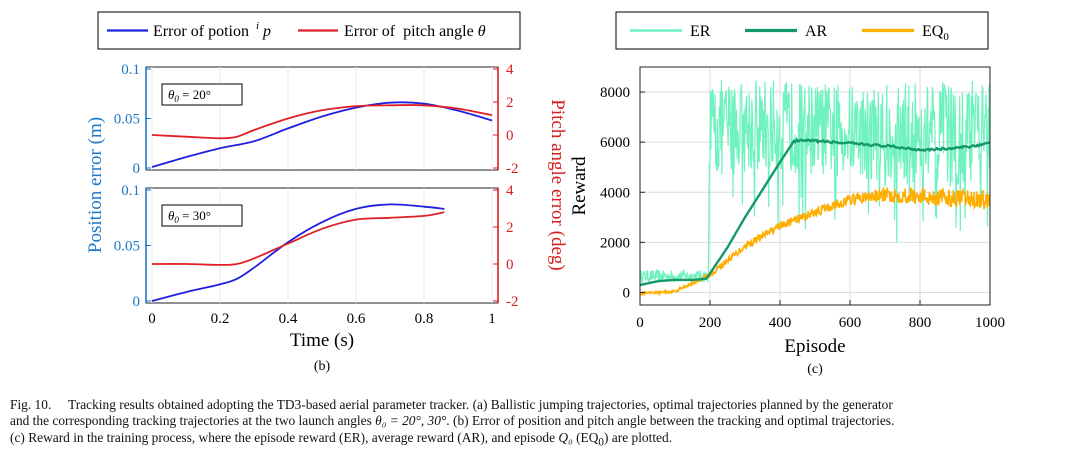 The height and width of the screenshot is (467, 1080). What do you see at coordinates (356, 319) in the screenshot?
I see `x-tick-label: 0.6` at bounding box center [356, 319].